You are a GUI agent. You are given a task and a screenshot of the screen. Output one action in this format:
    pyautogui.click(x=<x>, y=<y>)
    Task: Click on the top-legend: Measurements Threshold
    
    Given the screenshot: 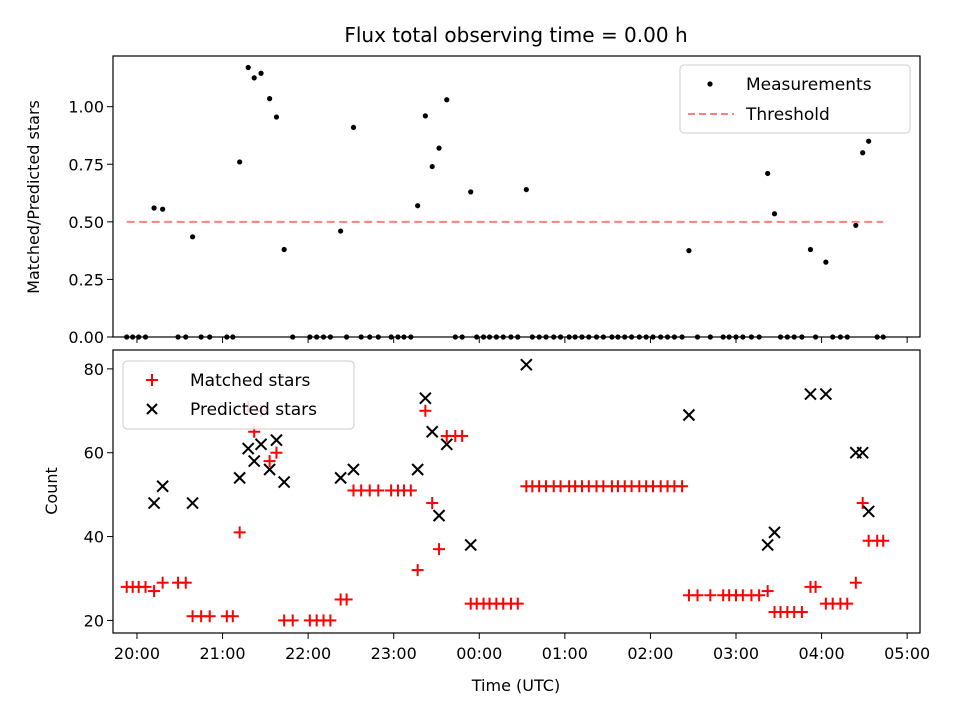 What is the action you would take?
    pyautogui.click(x=795, y=99)
    